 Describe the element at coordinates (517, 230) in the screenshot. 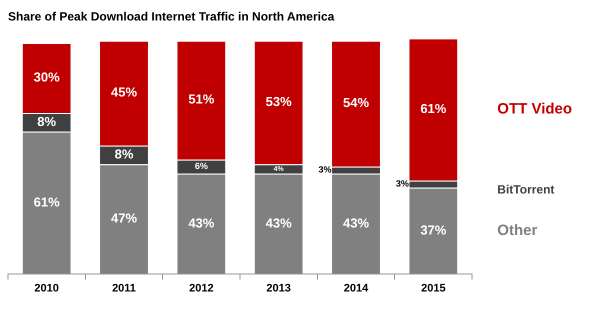

I see `text: Other` at that location.